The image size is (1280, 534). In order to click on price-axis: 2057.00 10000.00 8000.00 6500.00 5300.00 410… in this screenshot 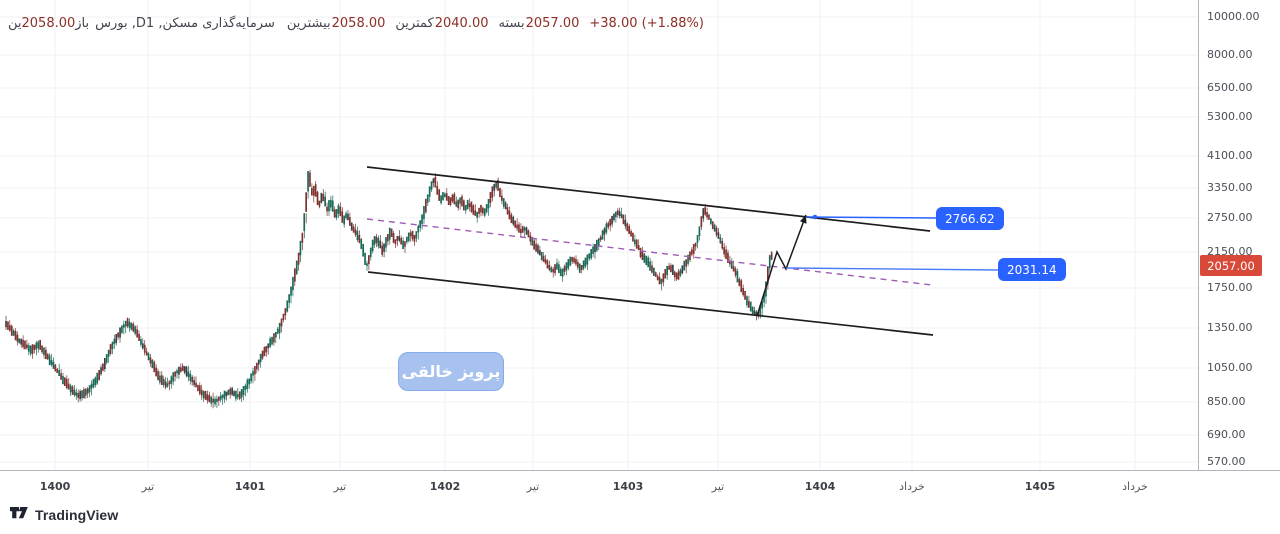, I will do `click(1239, 250)`.